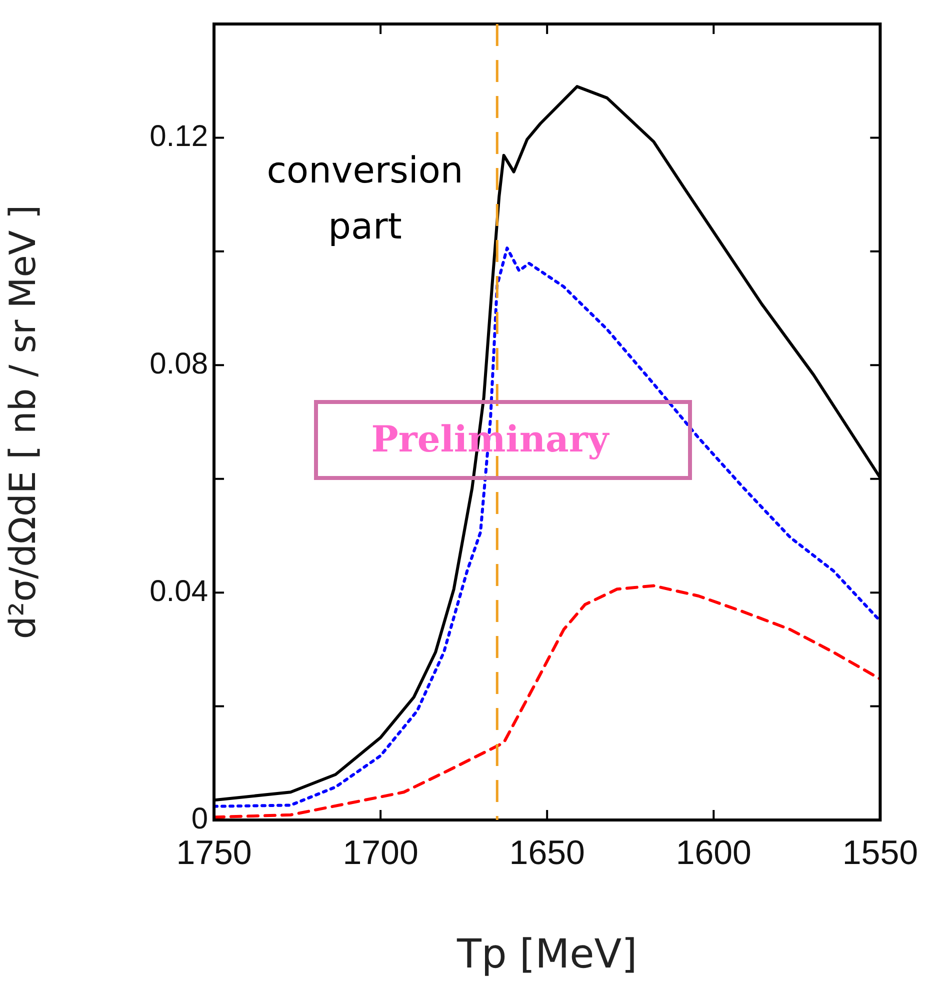  Describe the element at coordinates (547, 853) in the screenshot. I see `x-tick-label: 1650` at that location.